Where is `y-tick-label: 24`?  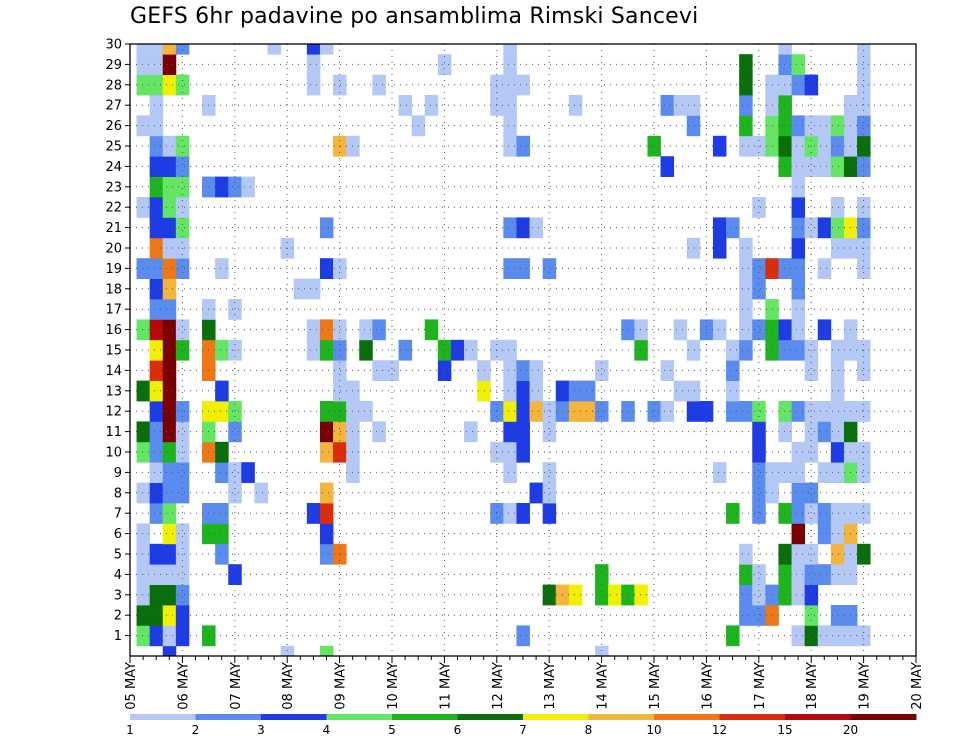
y-tick-label: 24 is located at coordinates (113, 167).